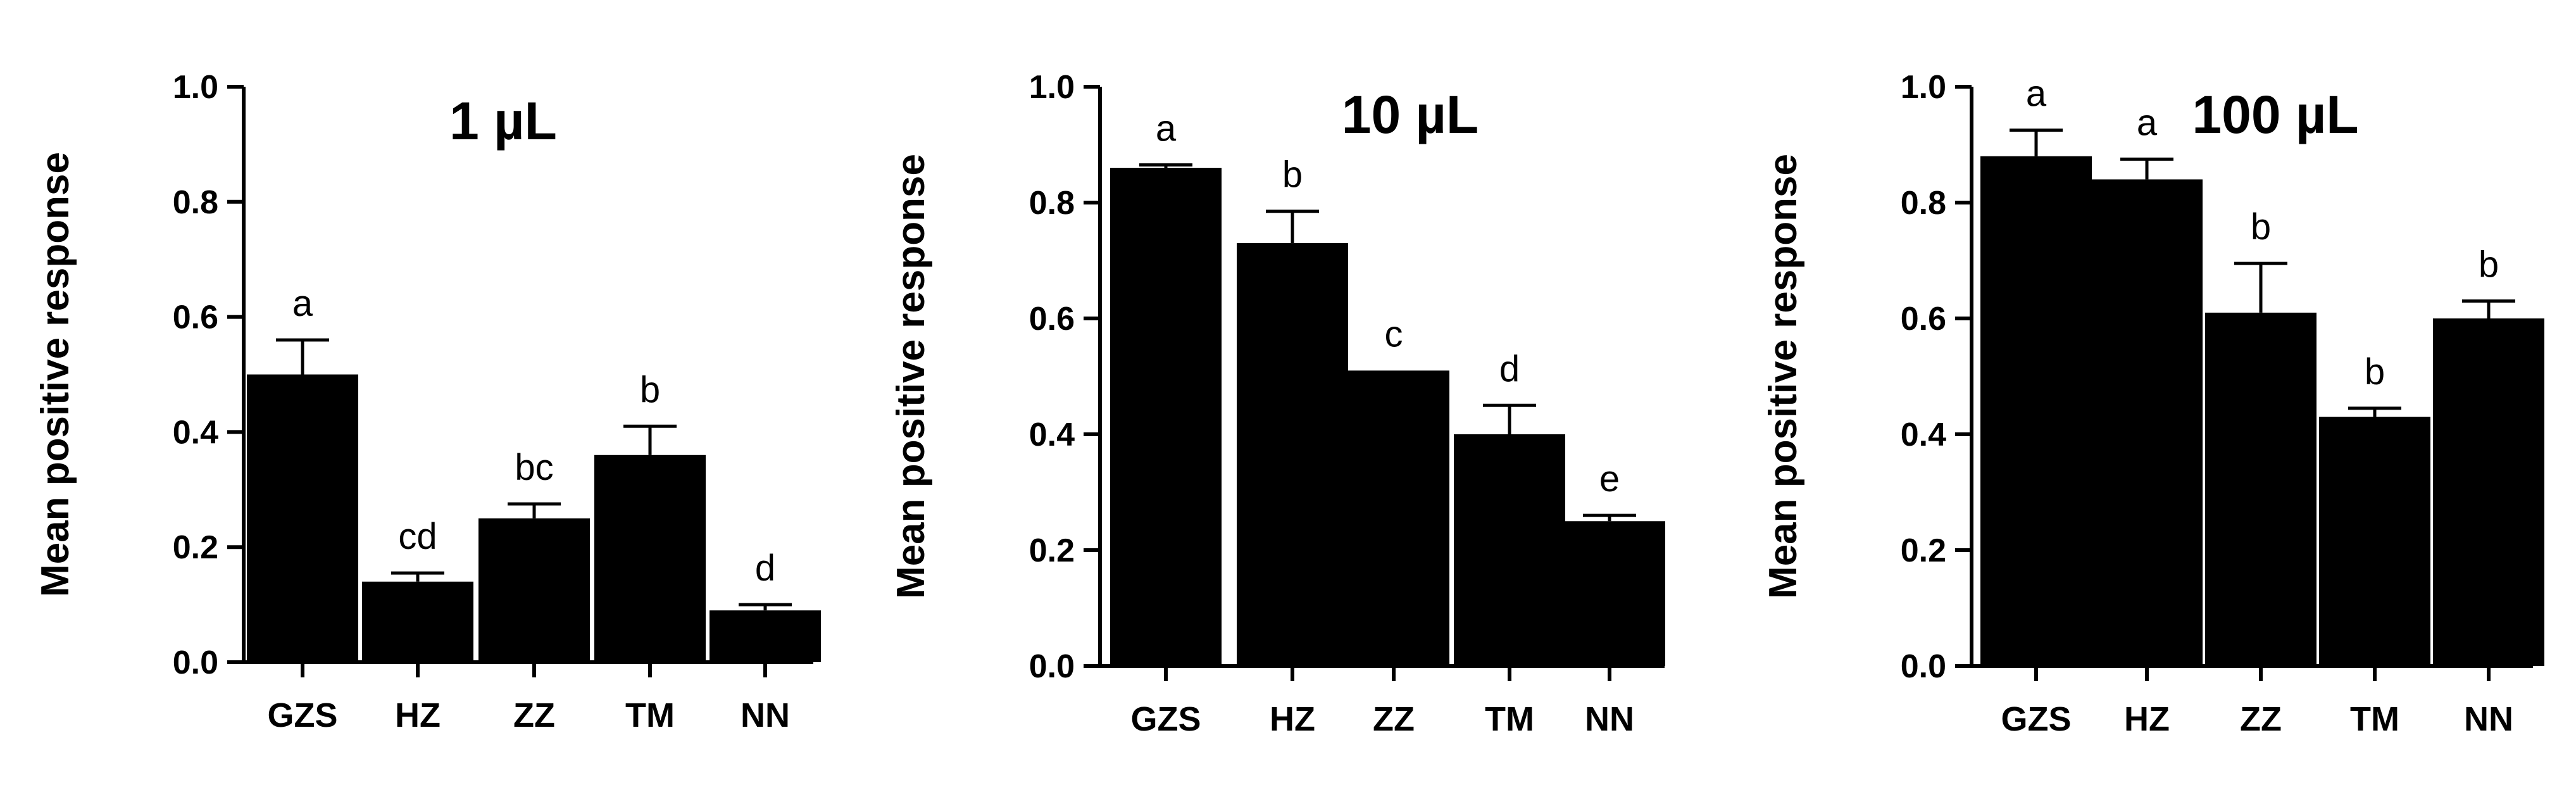 Image resolution: width=2576 pixels, height=804 pixels. What do you see at coordinates (1609, 478) in the screenshot?
I see `significance-letter: e` at bounding box center [1609, 478].